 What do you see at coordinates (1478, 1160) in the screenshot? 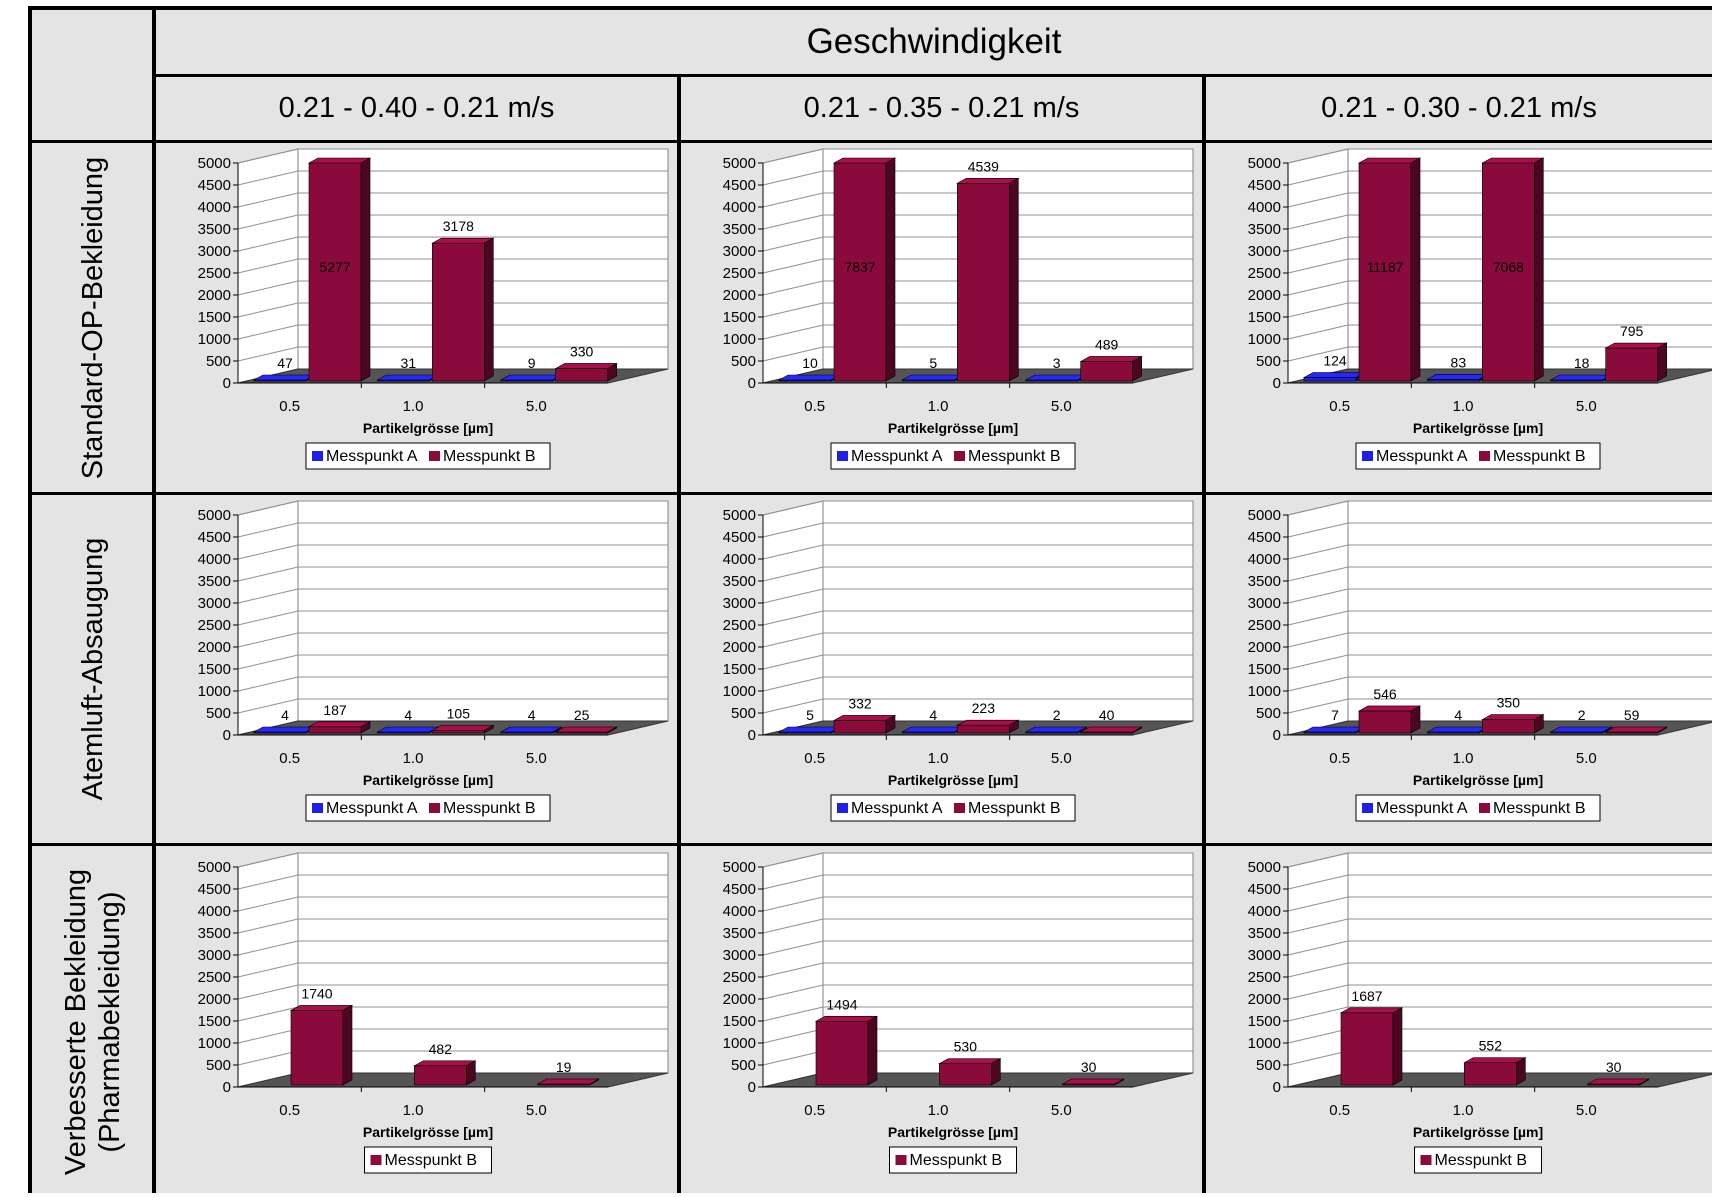
I see `legend-box` at bounding box center [1478, 1160].